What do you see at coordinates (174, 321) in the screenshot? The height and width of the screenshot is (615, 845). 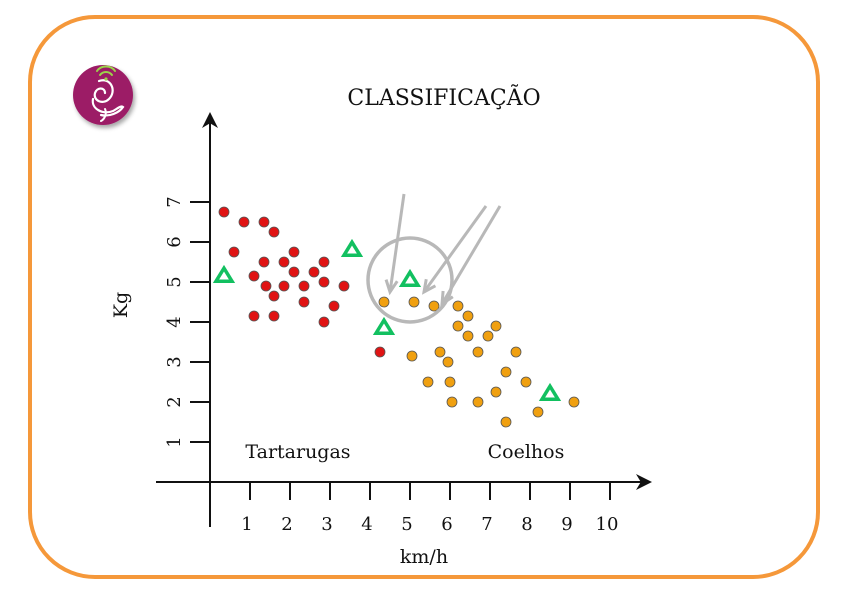 I see `y-tick-label: 4` at bounding box center [174, 321].